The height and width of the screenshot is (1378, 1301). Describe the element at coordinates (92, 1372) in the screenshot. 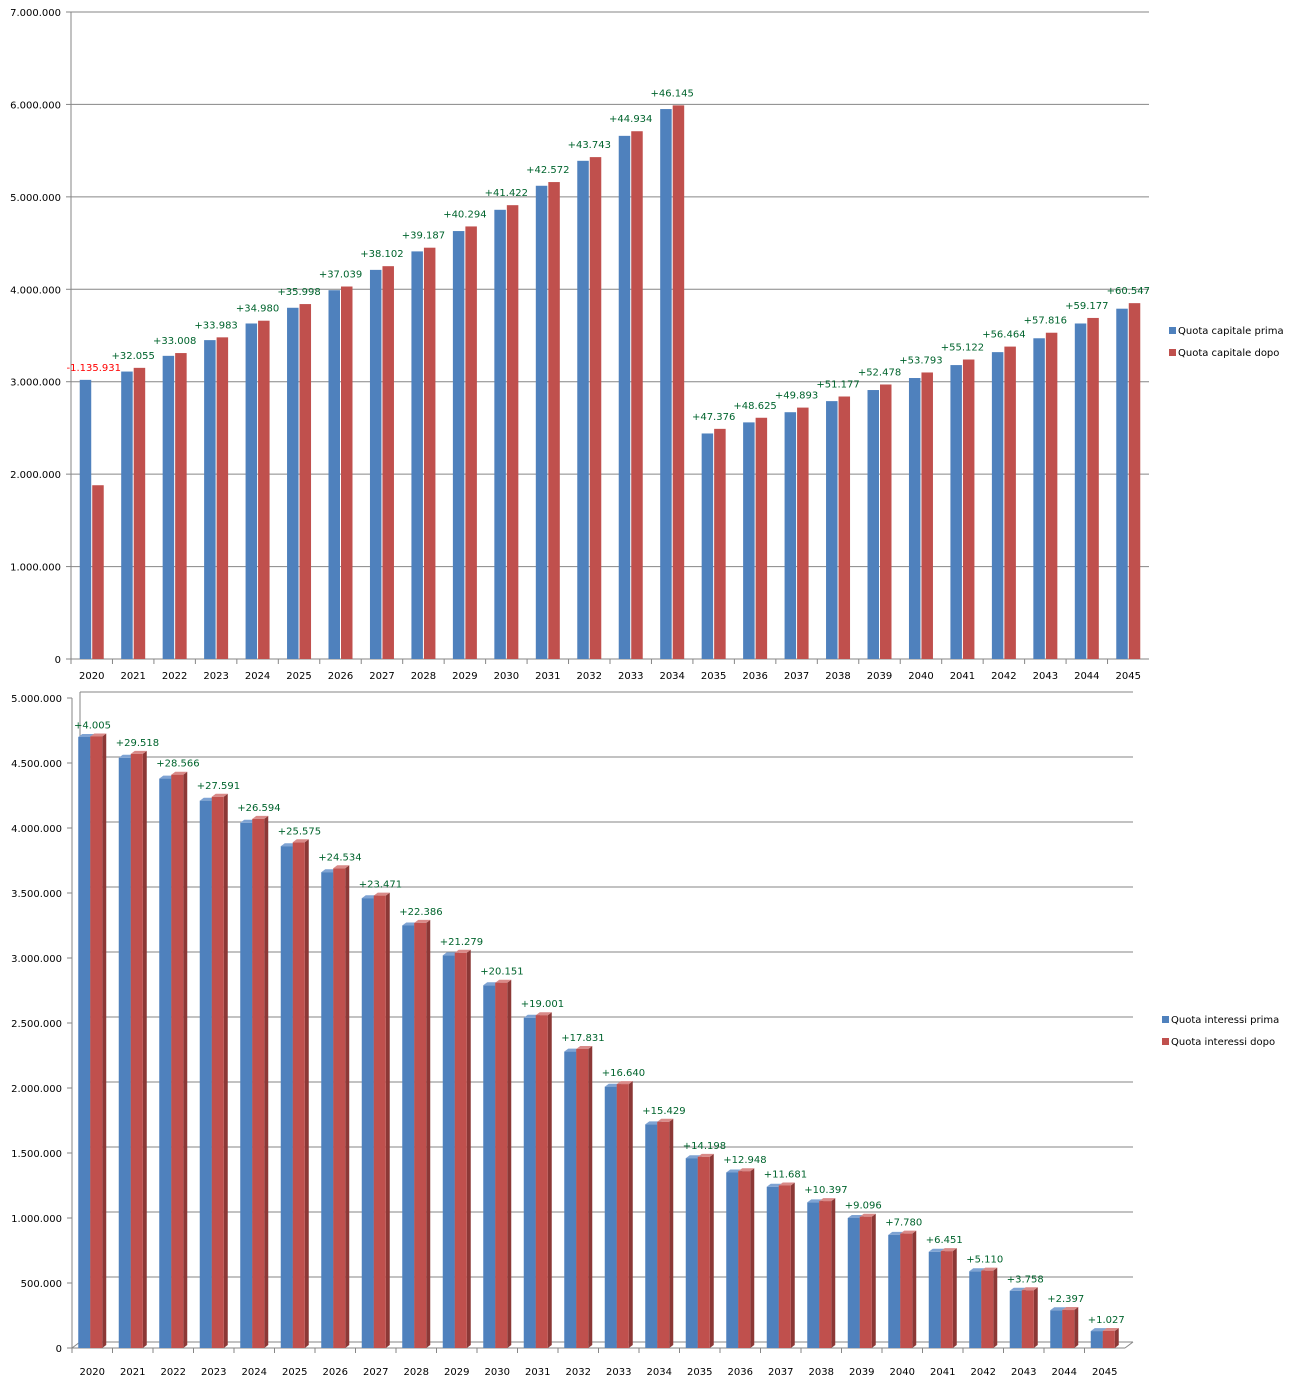

I see `x-tick-label: 2020` at that location.